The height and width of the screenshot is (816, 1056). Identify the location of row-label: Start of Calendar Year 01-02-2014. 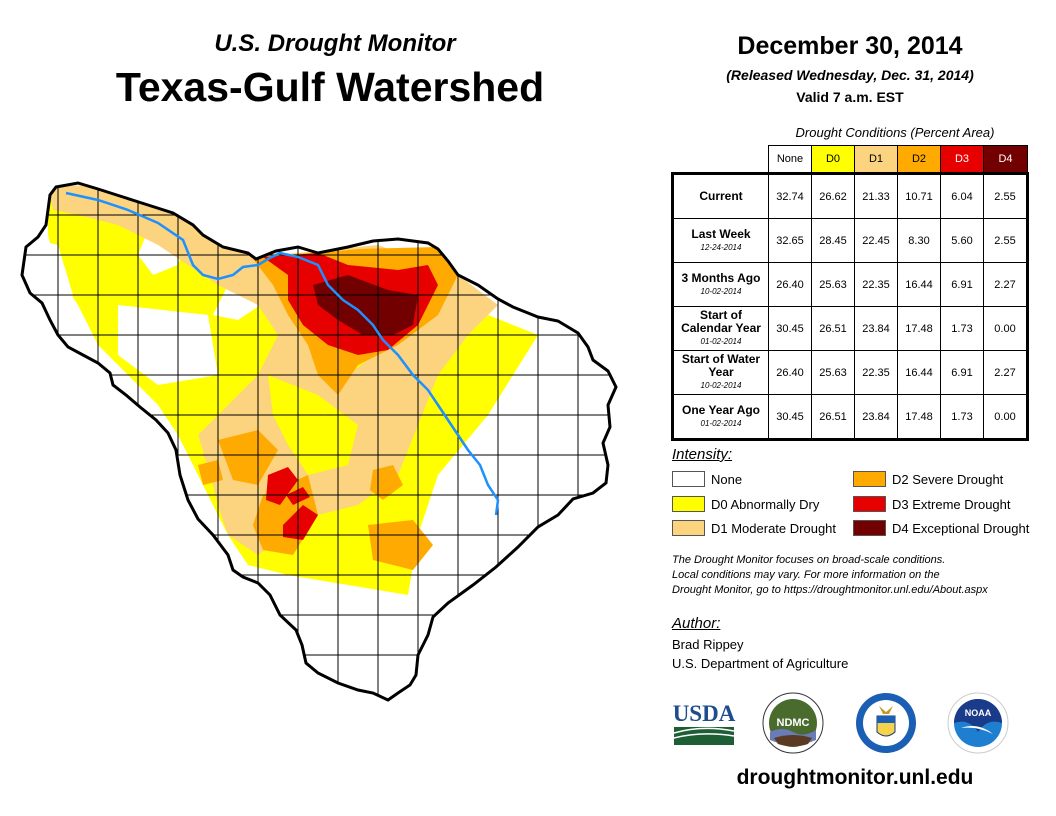
(720, 328).